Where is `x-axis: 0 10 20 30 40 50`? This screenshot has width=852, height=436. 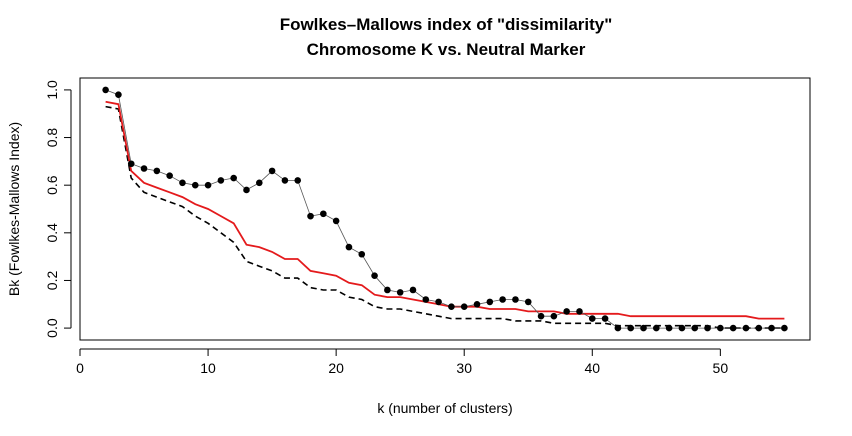
x-axis: 0 10 20 30 40 50 is located at coordinates (402, 362).